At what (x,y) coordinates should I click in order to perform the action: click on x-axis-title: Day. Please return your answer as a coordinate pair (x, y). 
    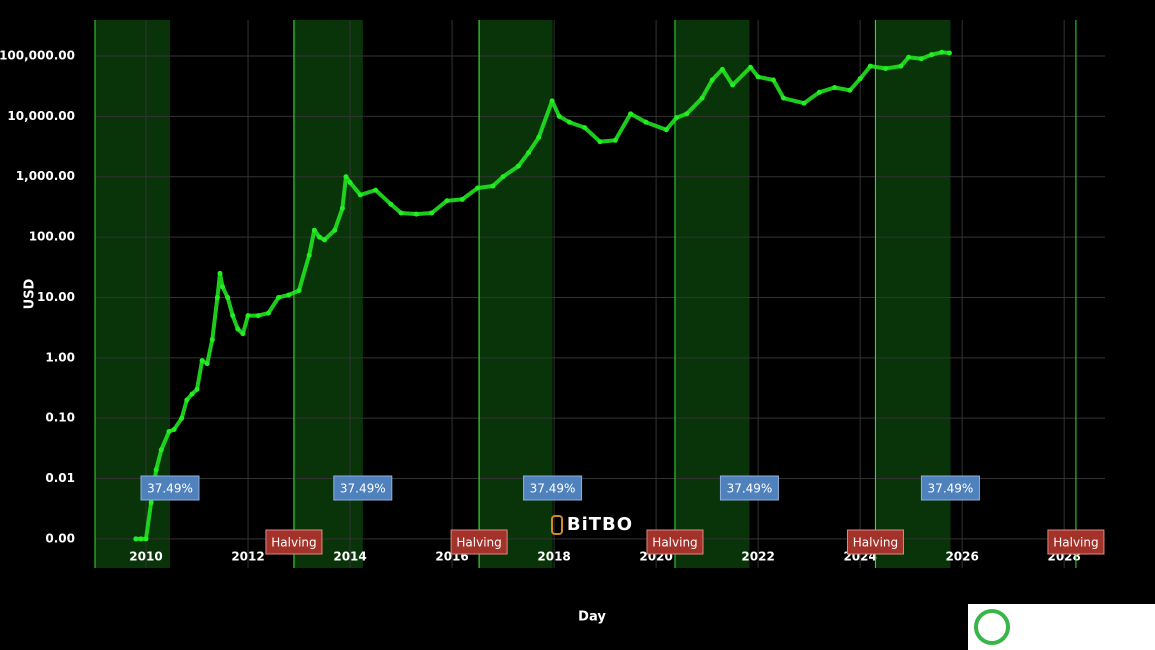
    Looking at the image, I should click on (592, 617).